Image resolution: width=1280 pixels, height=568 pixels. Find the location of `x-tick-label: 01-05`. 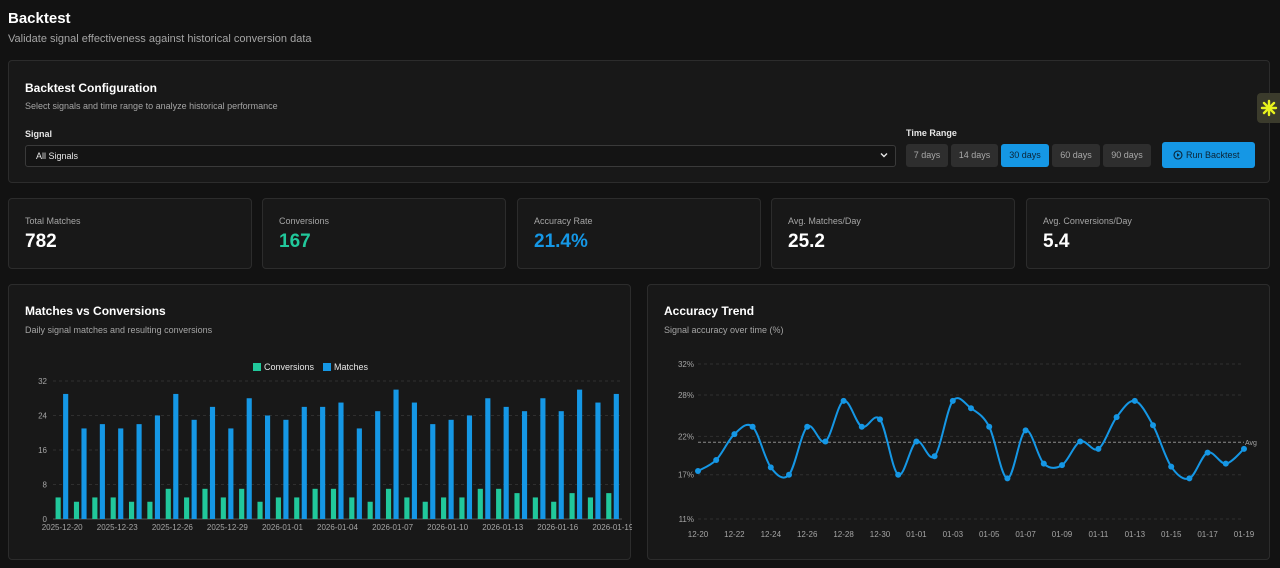

x-tick-label: 01-05 is located at coordinates (989, 534).